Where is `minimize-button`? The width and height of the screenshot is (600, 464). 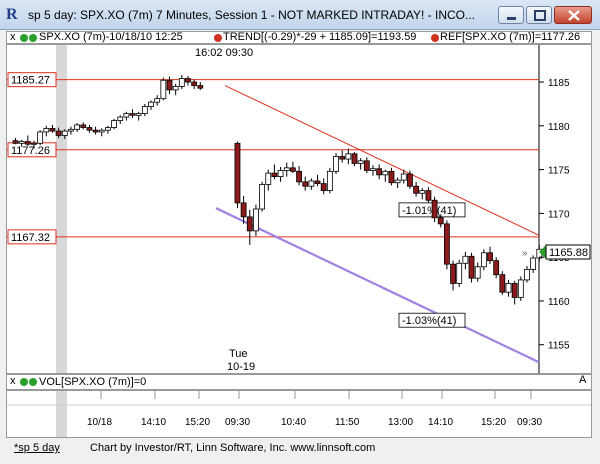 minimize-button is located at coordinates (511, 15).